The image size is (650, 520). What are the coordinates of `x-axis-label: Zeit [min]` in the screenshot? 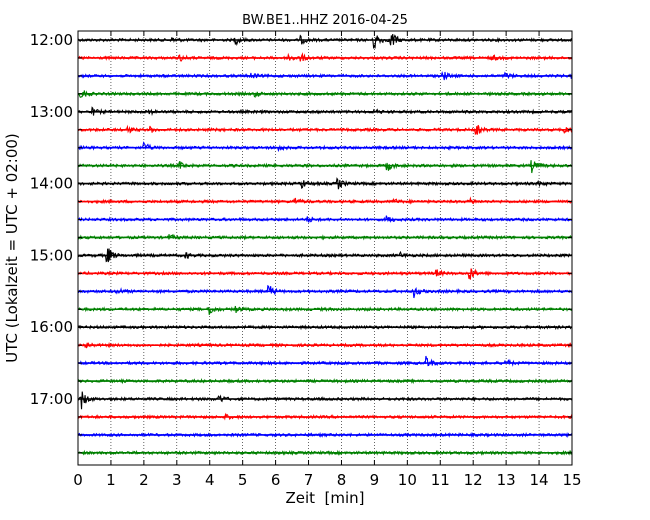 It's located at (324, 498).